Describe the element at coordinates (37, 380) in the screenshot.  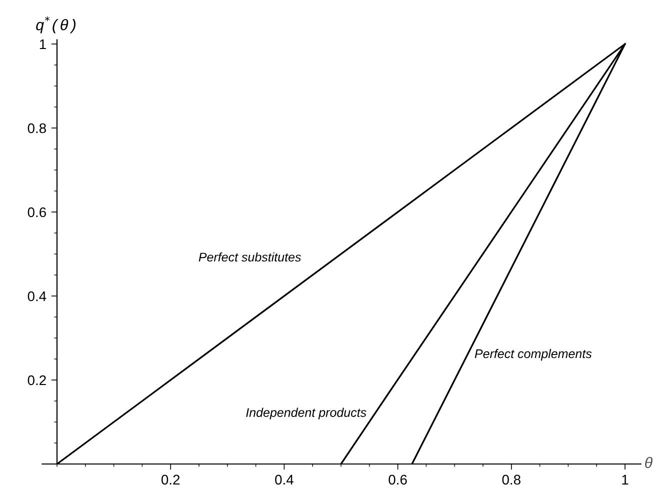
I see `y-tick-label: 0.2` at that location.